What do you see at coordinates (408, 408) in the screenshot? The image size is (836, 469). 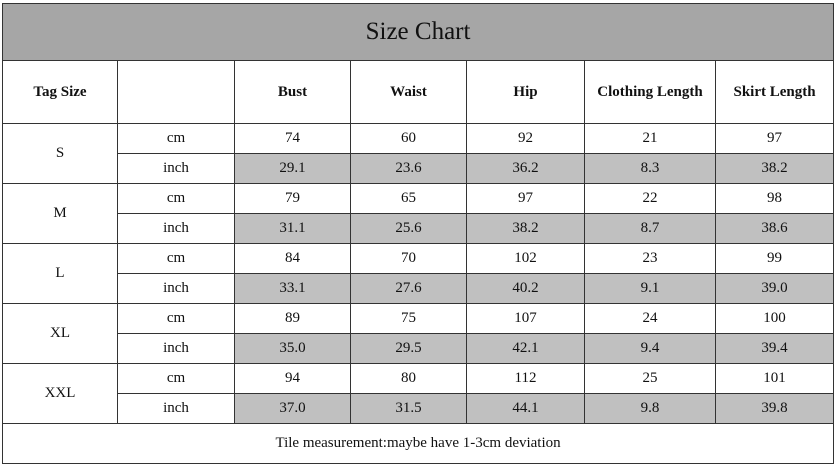 I see `measurement: 31.5` at bounding box center [408, 408].